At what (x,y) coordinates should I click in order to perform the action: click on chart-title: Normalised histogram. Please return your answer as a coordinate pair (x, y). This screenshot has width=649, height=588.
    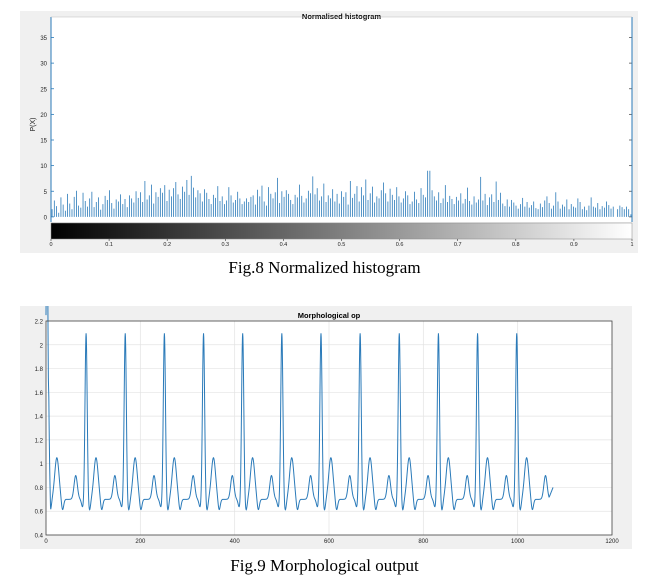
    Looking at the image, I should click on (342, 16).